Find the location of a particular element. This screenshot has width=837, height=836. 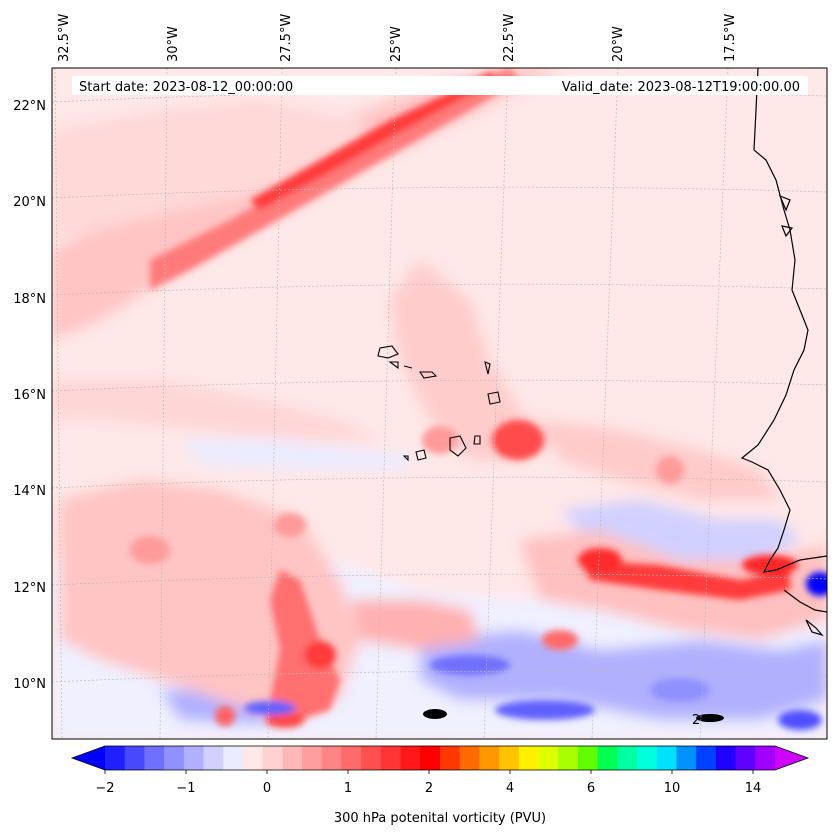

lon-label: 20°W is located at coordinates (618, 44).